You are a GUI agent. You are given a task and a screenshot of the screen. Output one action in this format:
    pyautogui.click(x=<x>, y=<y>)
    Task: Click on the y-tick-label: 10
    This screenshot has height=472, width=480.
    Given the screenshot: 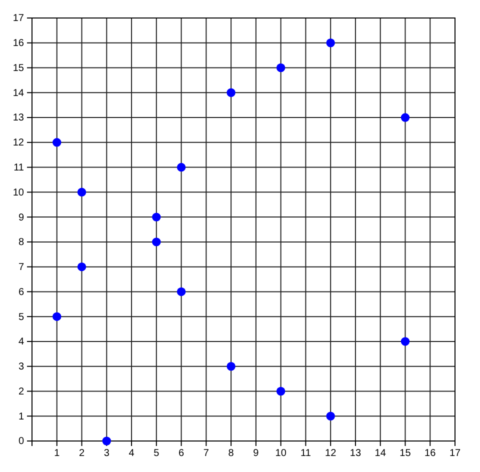 What is the action you would take?
    pyautogui.click(x=18, y=192)
    